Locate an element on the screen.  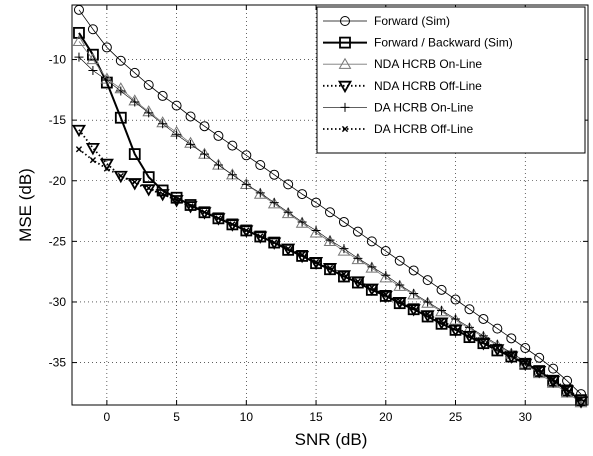
x-tick-label: 20 is located at coordinates (386, 417).